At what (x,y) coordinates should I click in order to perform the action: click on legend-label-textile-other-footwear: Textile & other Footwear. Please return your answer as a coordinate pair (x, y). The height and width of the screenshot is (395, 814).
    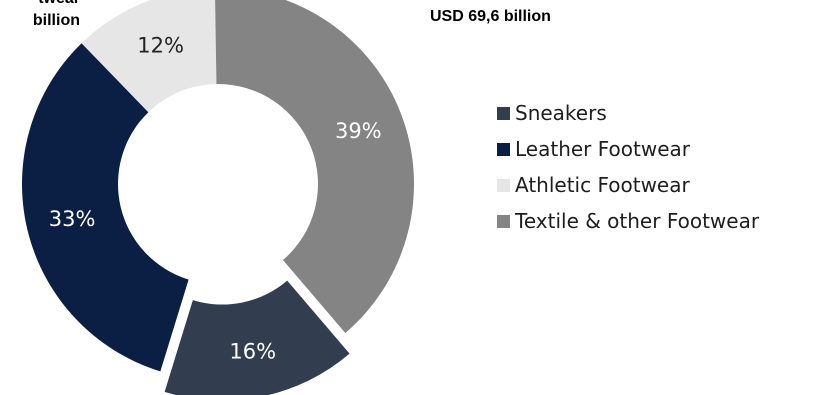
    Looking at the image, I should click on (637, 221).